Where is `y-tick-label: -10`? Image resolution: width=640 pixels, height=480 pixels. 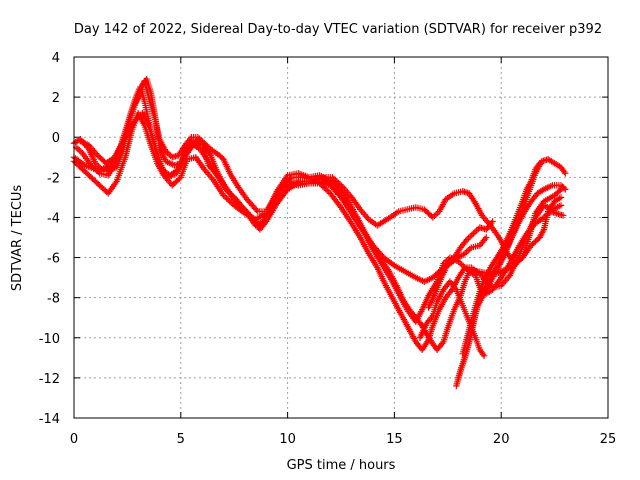 y-tick-label: -10 is located at coordinates (49, 339).